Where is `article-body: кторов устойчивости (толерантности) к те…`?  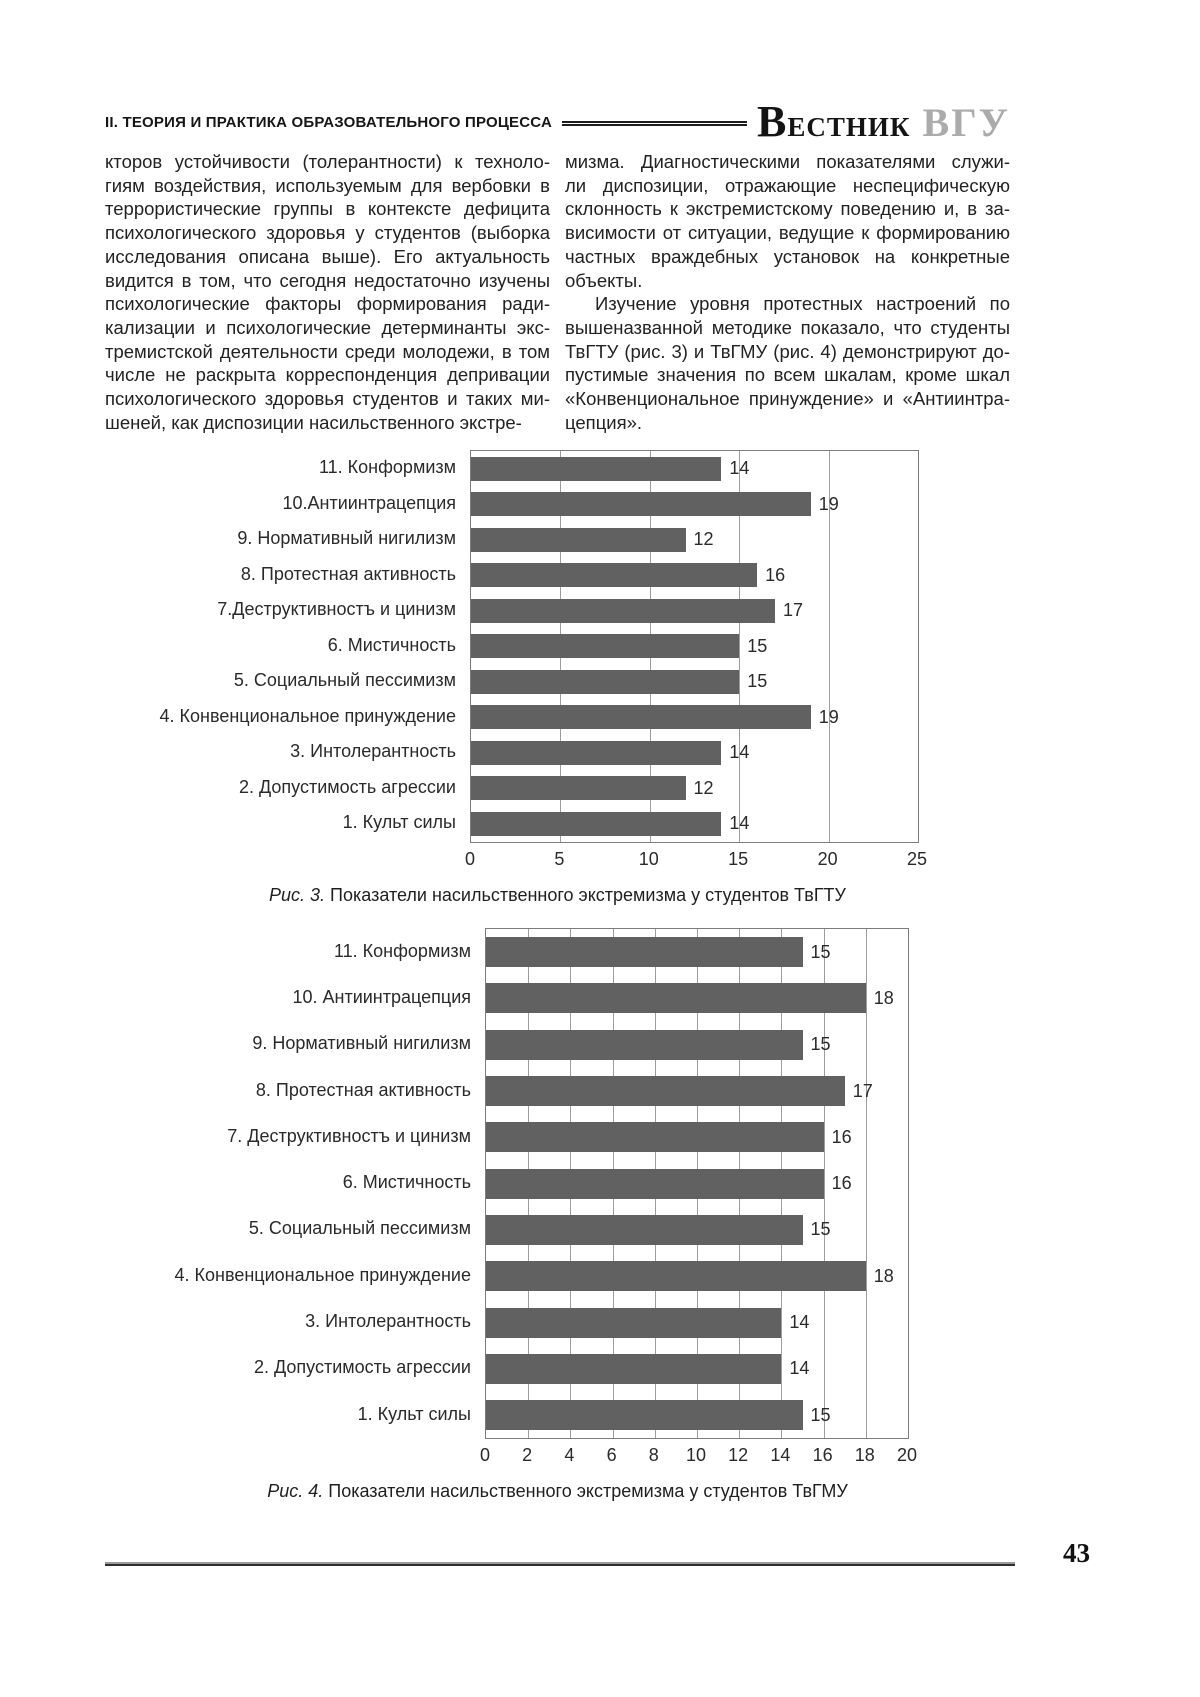 article-body: кторов устойчивости (толерантности) к те… is located at coordinates (557, 292).